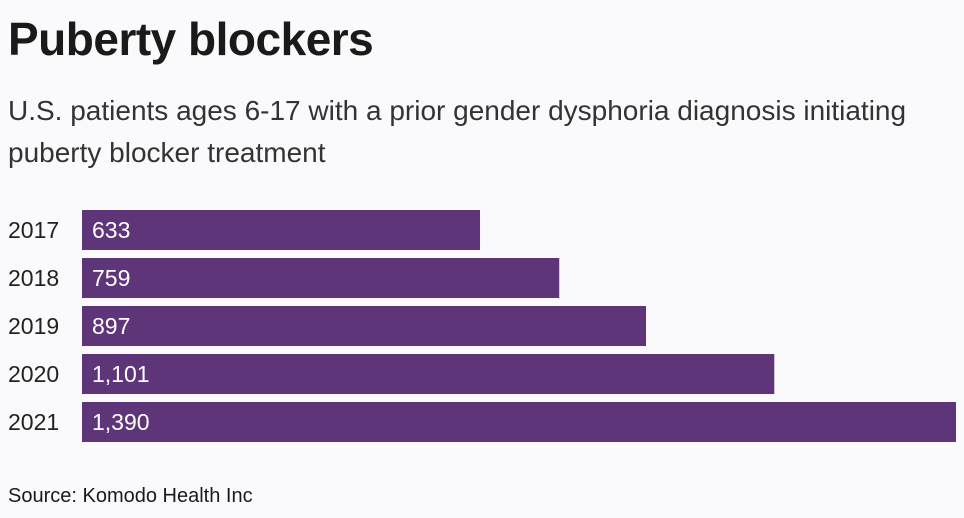 The height and width of the screenshot is (518, 964). I want to click on bar-value-label: 1,390, so click(121, 422).